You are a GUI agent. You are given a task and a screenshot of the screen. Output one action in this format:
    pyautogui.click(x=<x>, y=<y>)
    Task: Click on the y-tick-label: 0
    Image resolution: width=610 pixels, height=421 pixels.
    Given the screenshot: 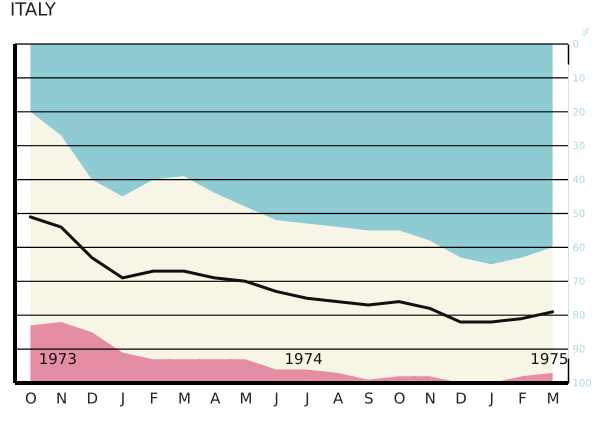 What is the action you would take?
    pyautogui.click(x=575, y=45)
    